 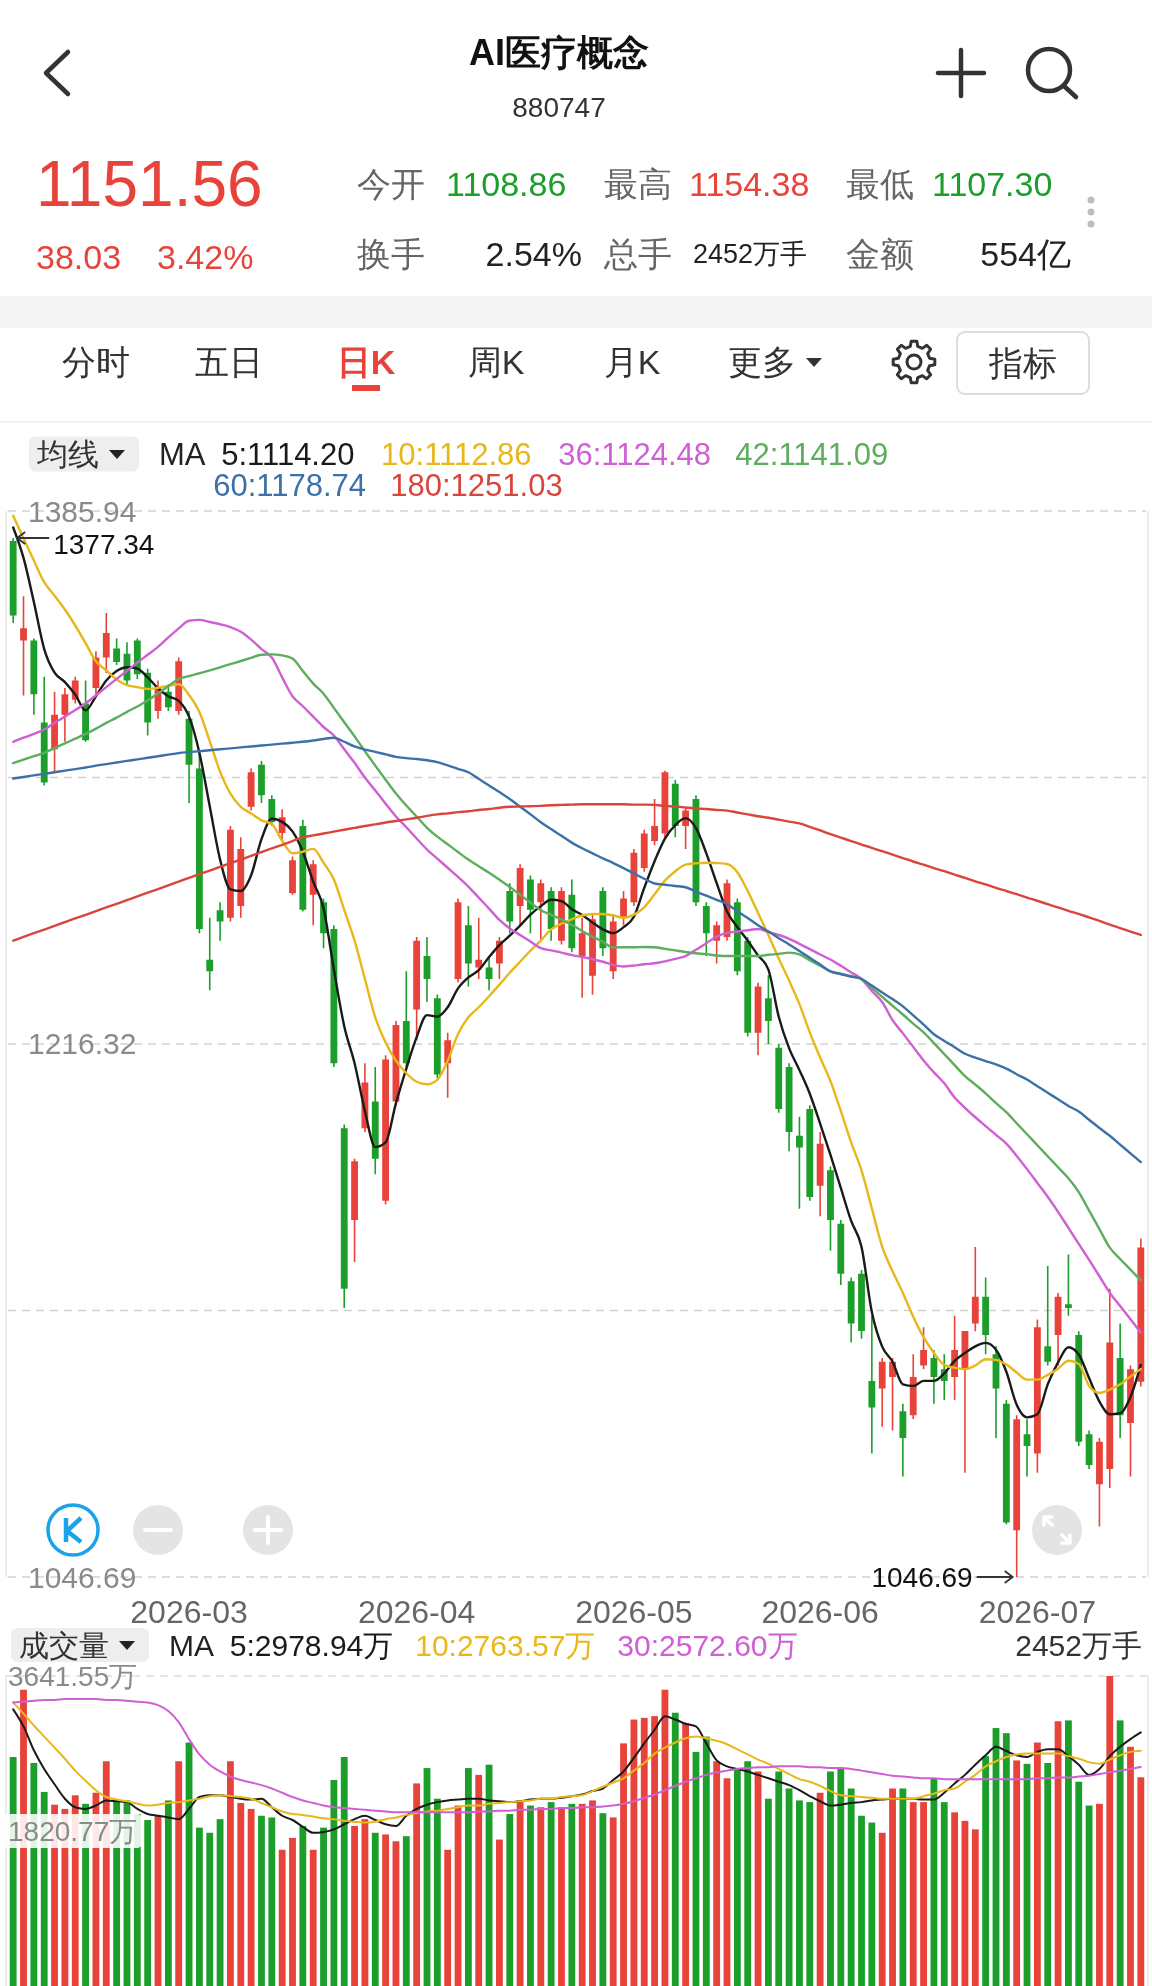 I want to click on chart-title: AI医疗概念, so click(x=559, y=52).